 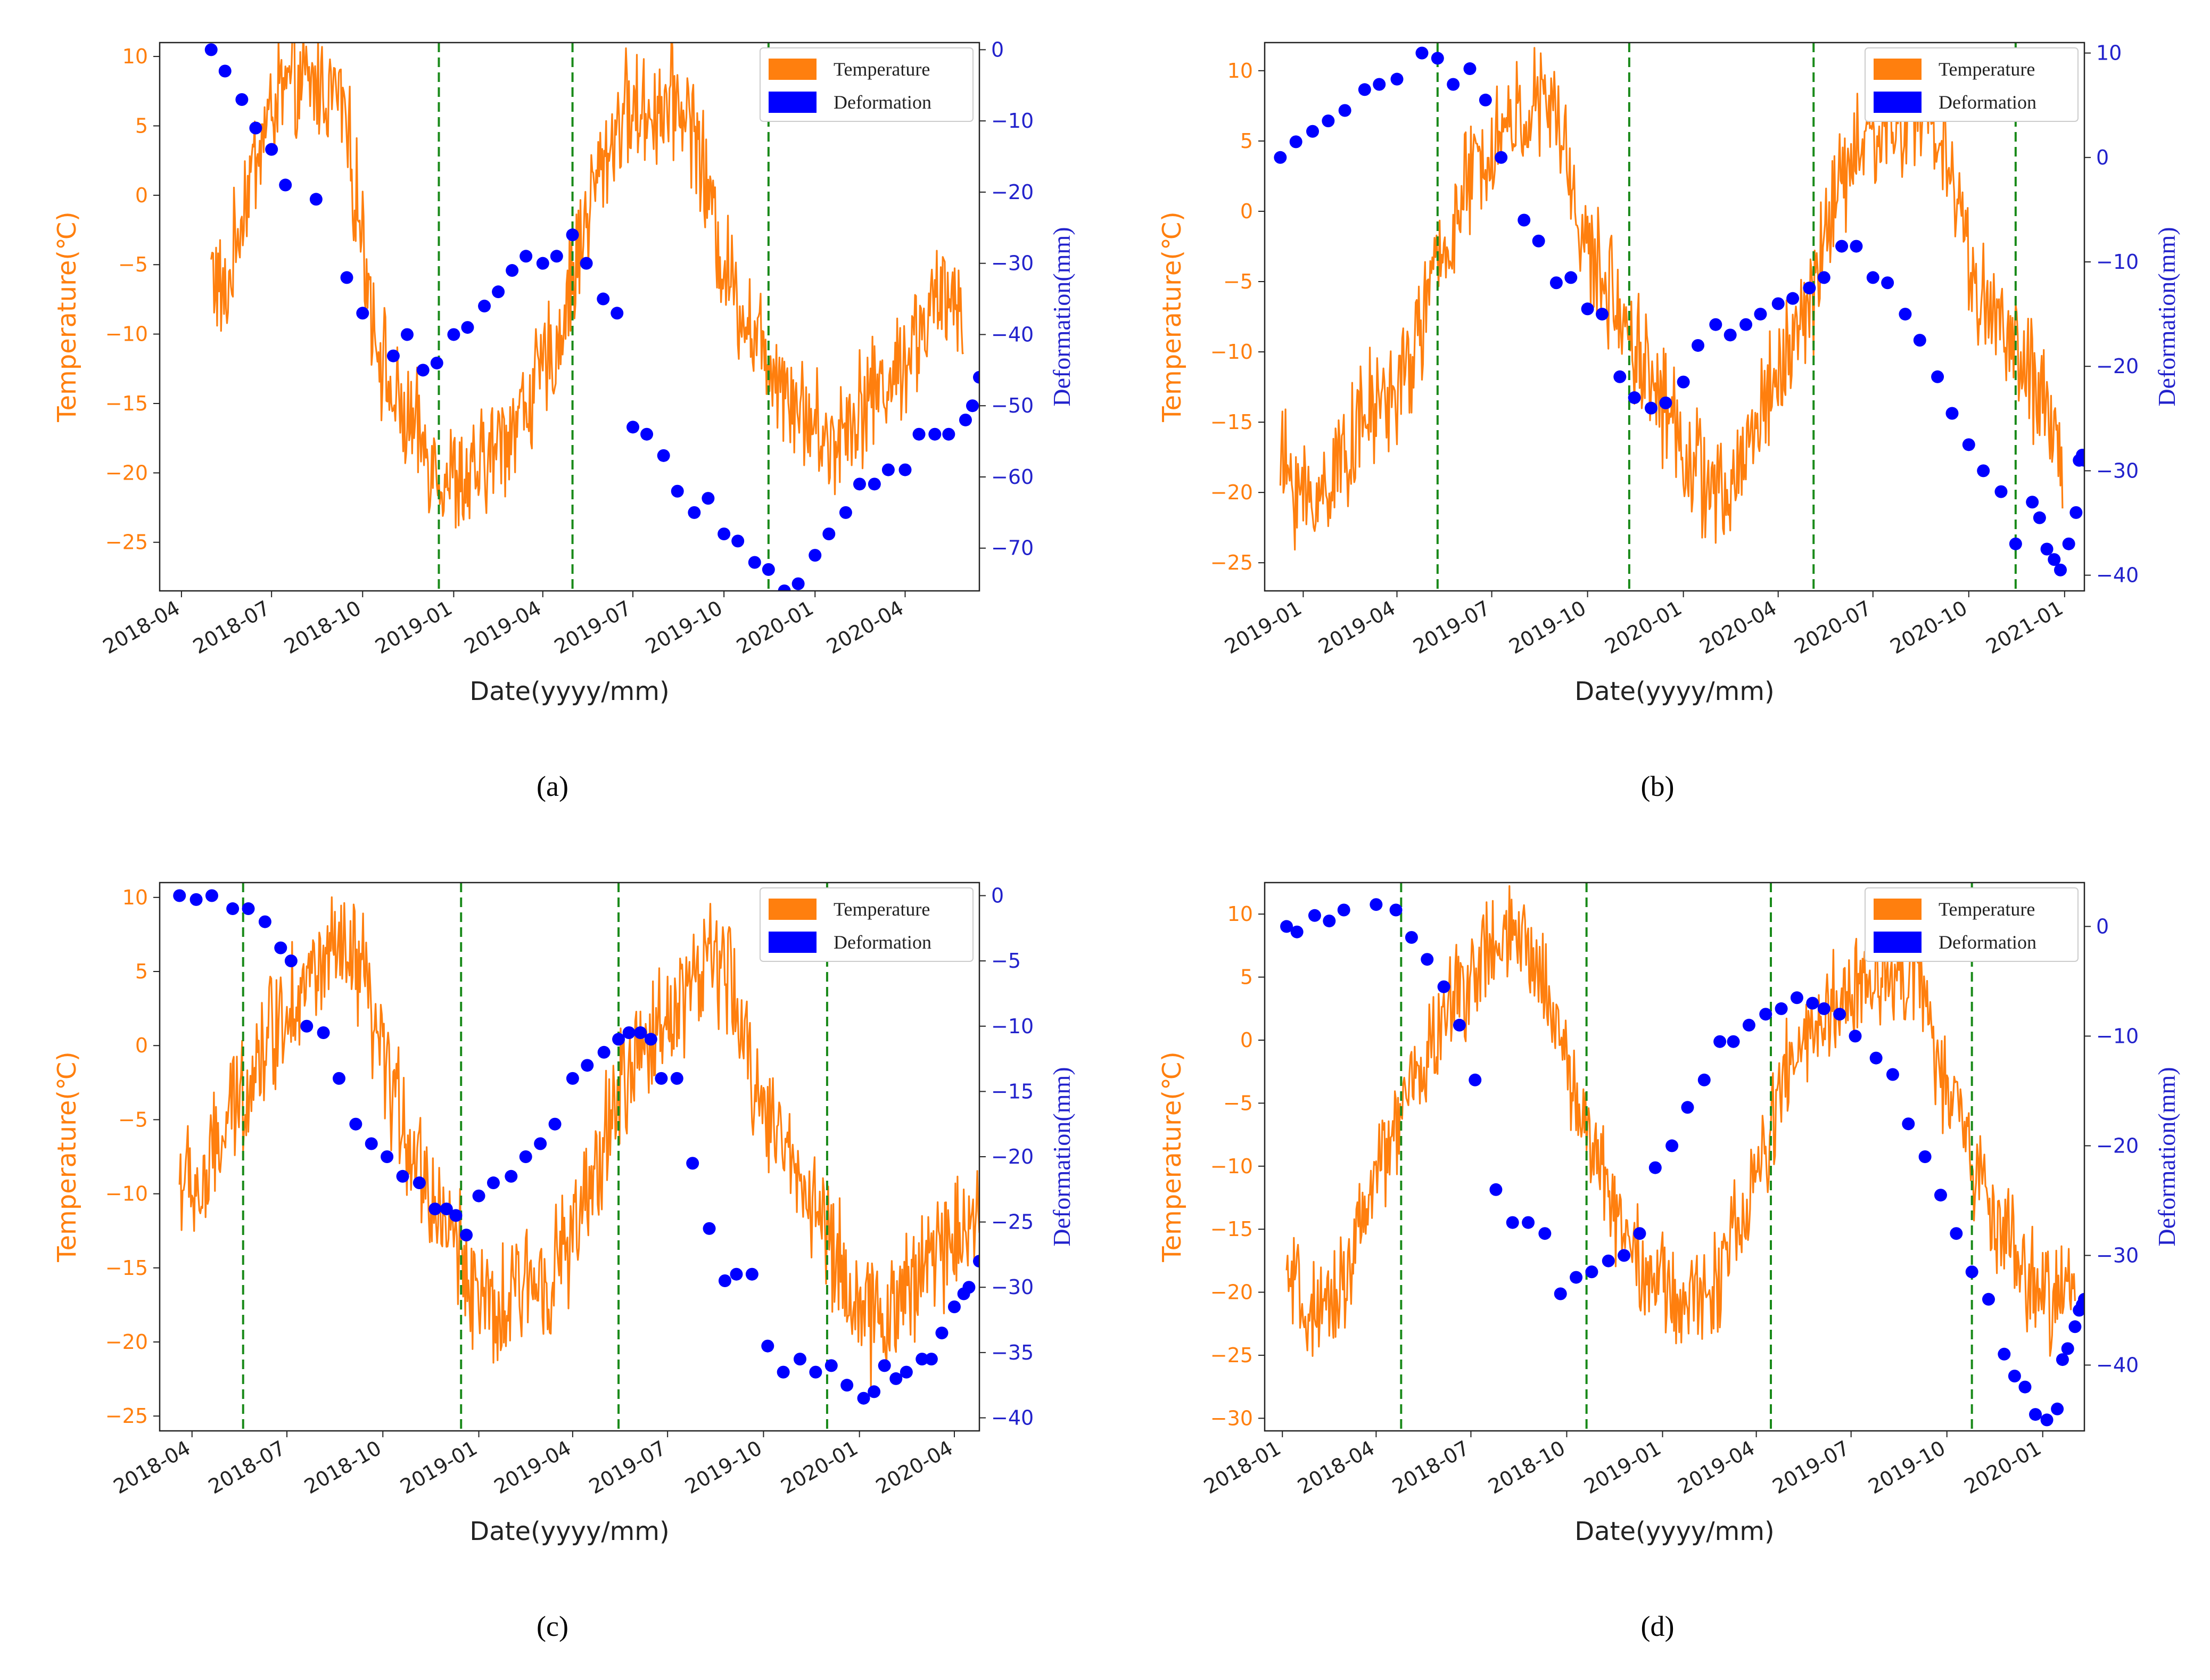 What do you see at coordinates (569, 691) in the screenshot?
I see `x-axis-label: Date(yyyy/mm)` at bounding box center [569, 691].